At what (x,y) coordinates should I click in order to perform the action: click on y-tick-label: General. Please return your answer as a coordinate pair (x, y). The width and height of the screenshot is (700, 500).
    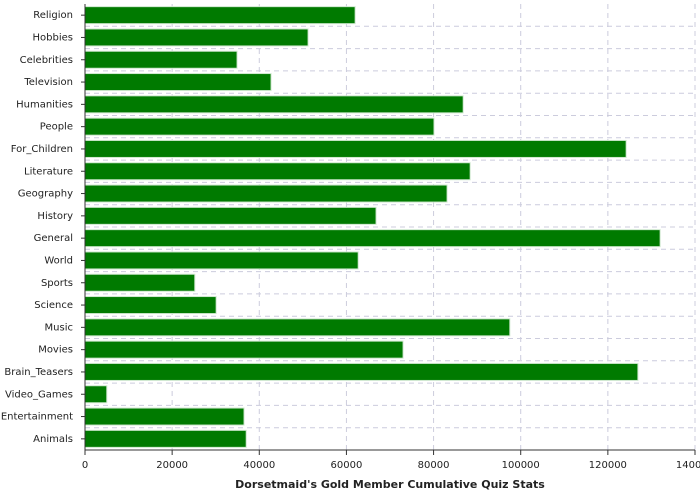
    Looking at the image, I should click on (53, 238).